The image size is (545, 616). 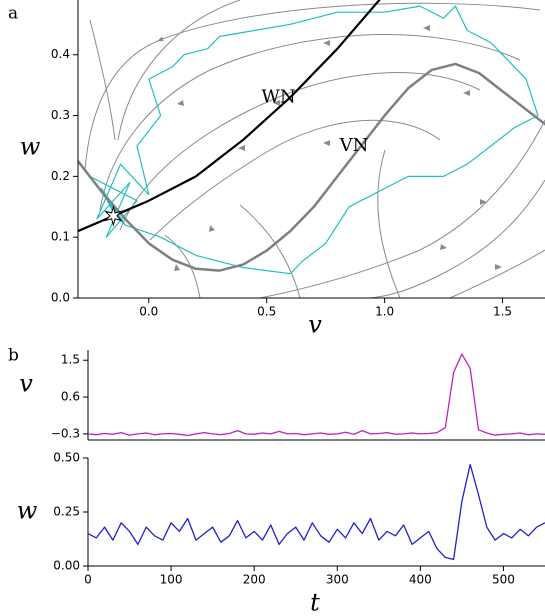 I want to click on y-tick-label: 0.4, so click(x=60, y=54).